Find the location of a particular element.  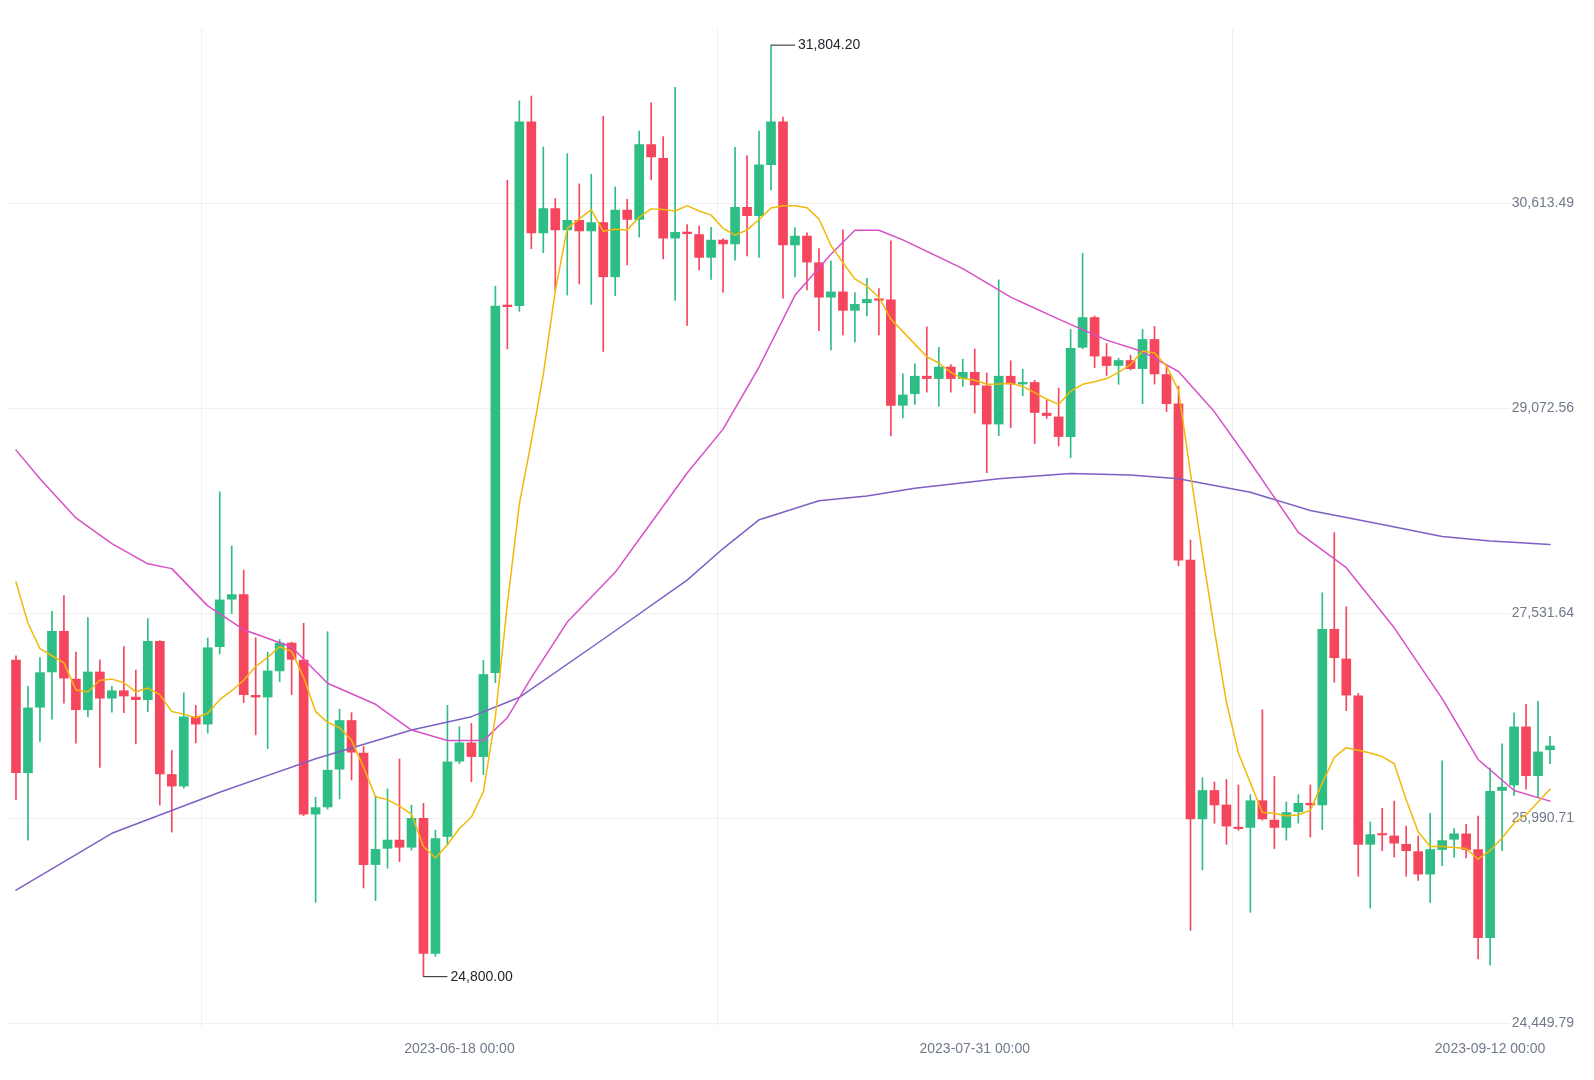

annotation: 31,804.20 is located at coordinates (829, 43).